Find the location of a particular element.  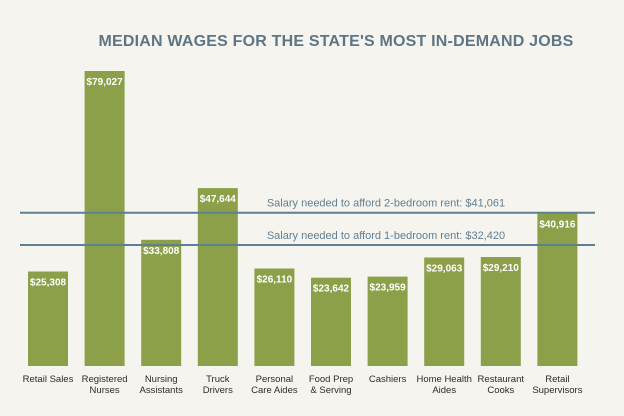

bar-value-label-6: $23,959 is located at coordinates (388, 288).